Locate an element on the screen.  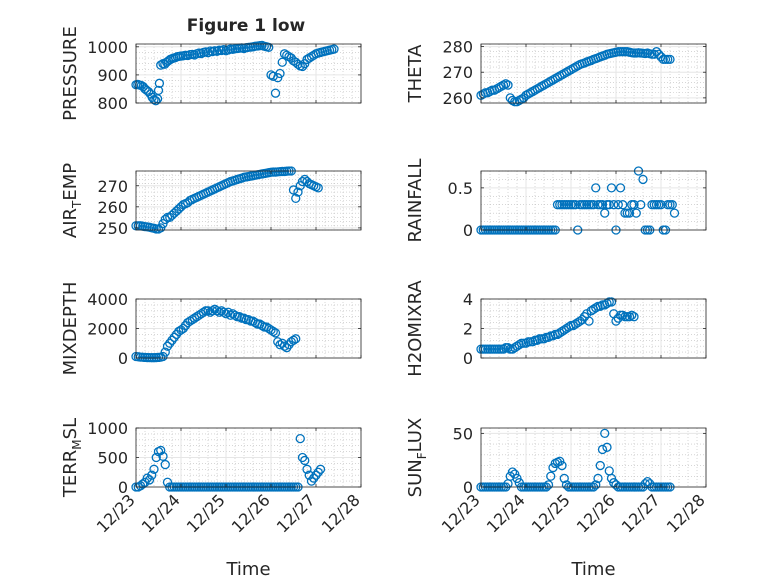
x-tick-label: 12/26 is located at coordinates (596, 513).